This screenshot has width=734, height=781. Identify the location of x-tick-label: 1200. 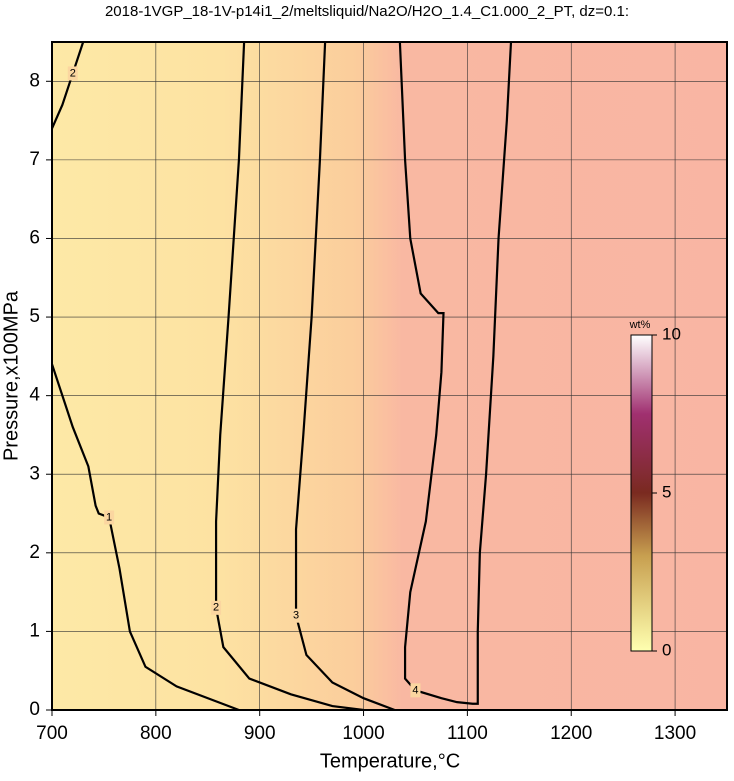
(571, 733).